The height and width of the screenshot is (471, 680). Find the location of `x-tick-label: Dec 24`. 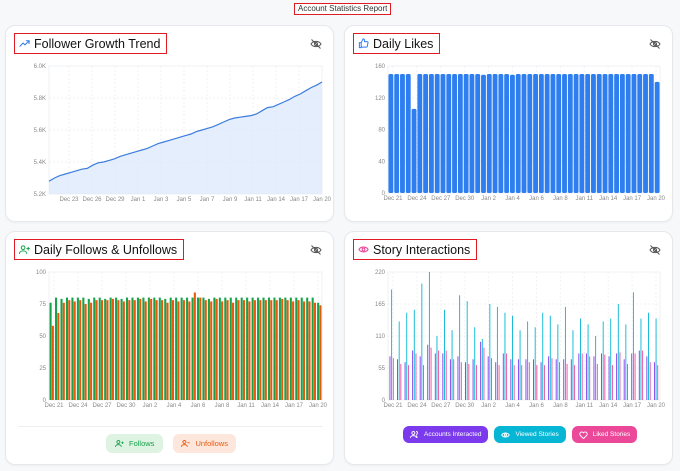

x-tick-label: Dec 24 is located at coordinates (417, 199).